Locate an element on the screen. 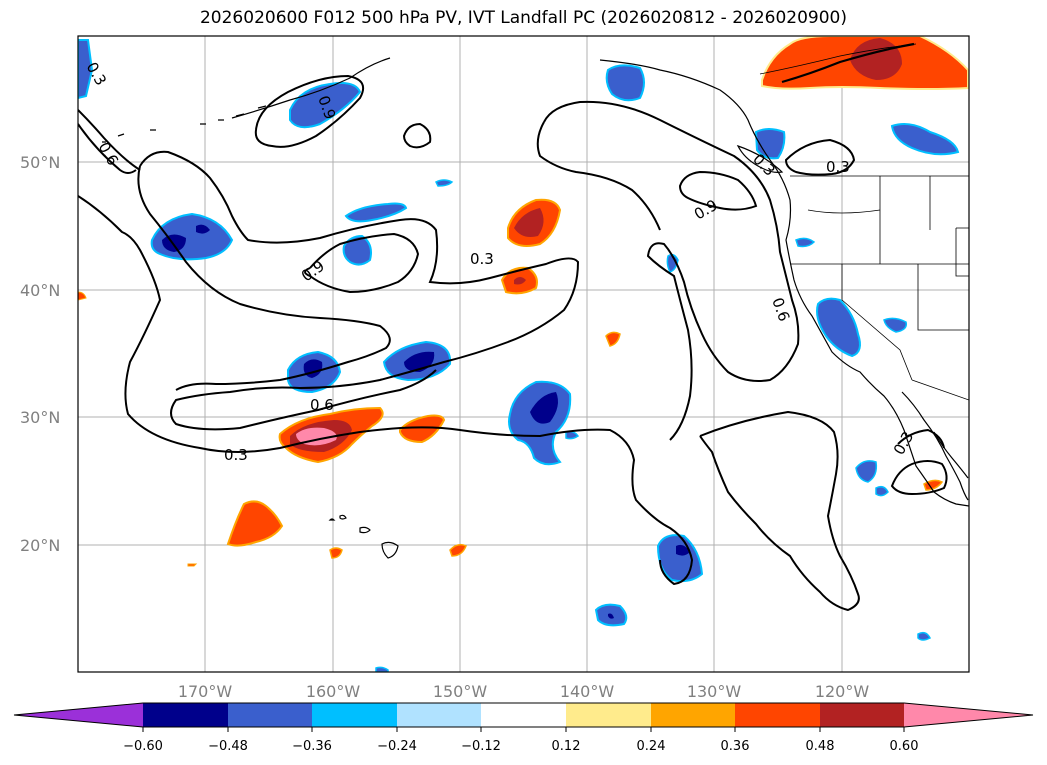  lat-label: 30°N is located at coordinates (40, 417).